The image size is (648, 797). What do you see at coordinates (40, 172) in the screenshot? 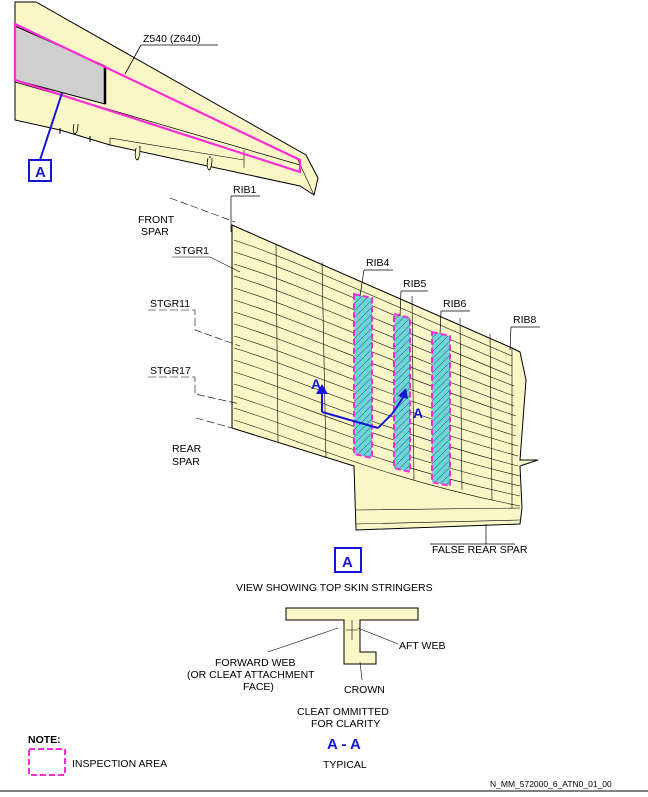
I see `view-ref-top-letter: A` at bounding box center [40, 172].